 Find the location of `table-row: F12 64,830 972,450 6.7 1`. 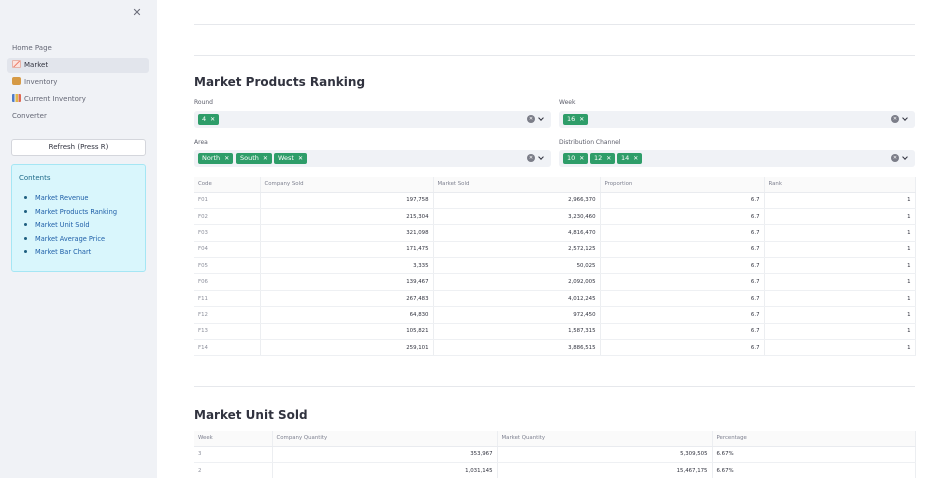

table-row: F12 64,830 972,450 6.7 1 is located at coordinates (555, 315).